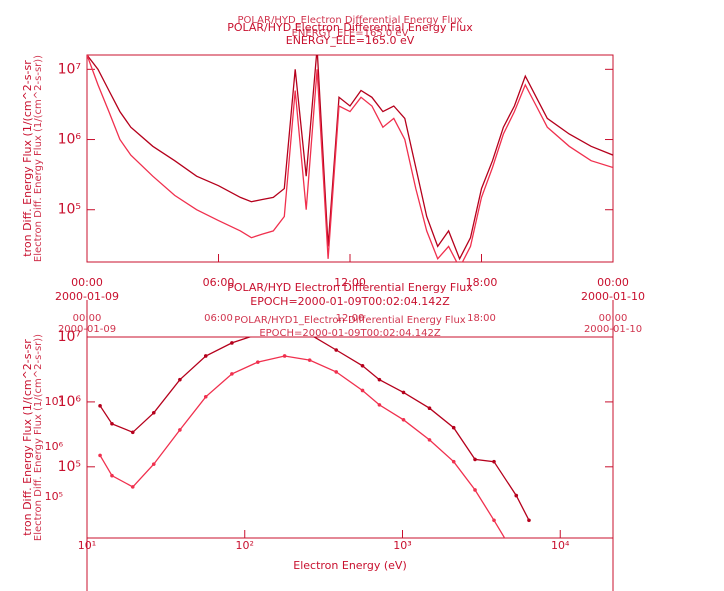 The image size is (724, 591). I want to click on chart-subtitle: ENERGY_ELE=165.0 eV, so click(350, 40).